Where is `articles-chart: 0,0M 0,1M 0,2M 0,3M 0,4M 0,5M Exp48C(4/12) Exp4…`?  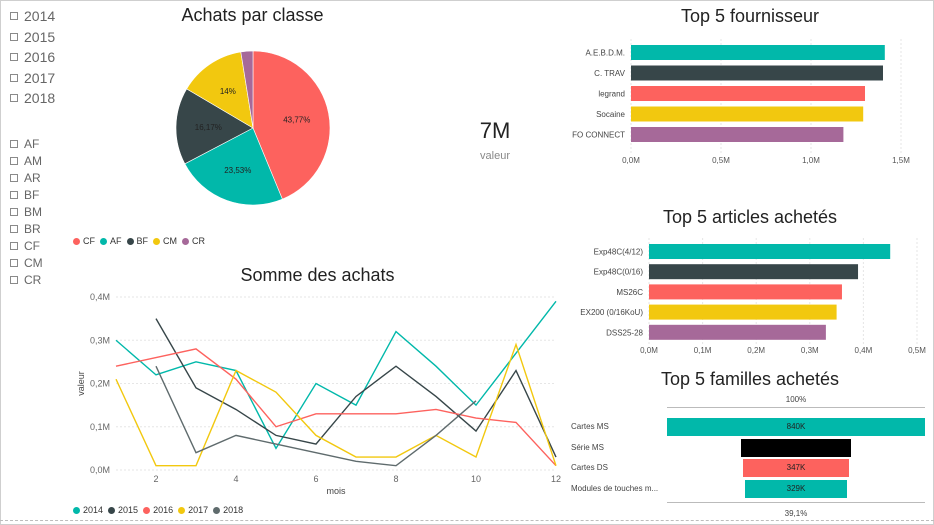 articles-chart: 0,0M 0,1M 0,2M 0,3M 0,4M 0,5M Exp48C(4/12) Exp4… is located at coordinates (747, 296).